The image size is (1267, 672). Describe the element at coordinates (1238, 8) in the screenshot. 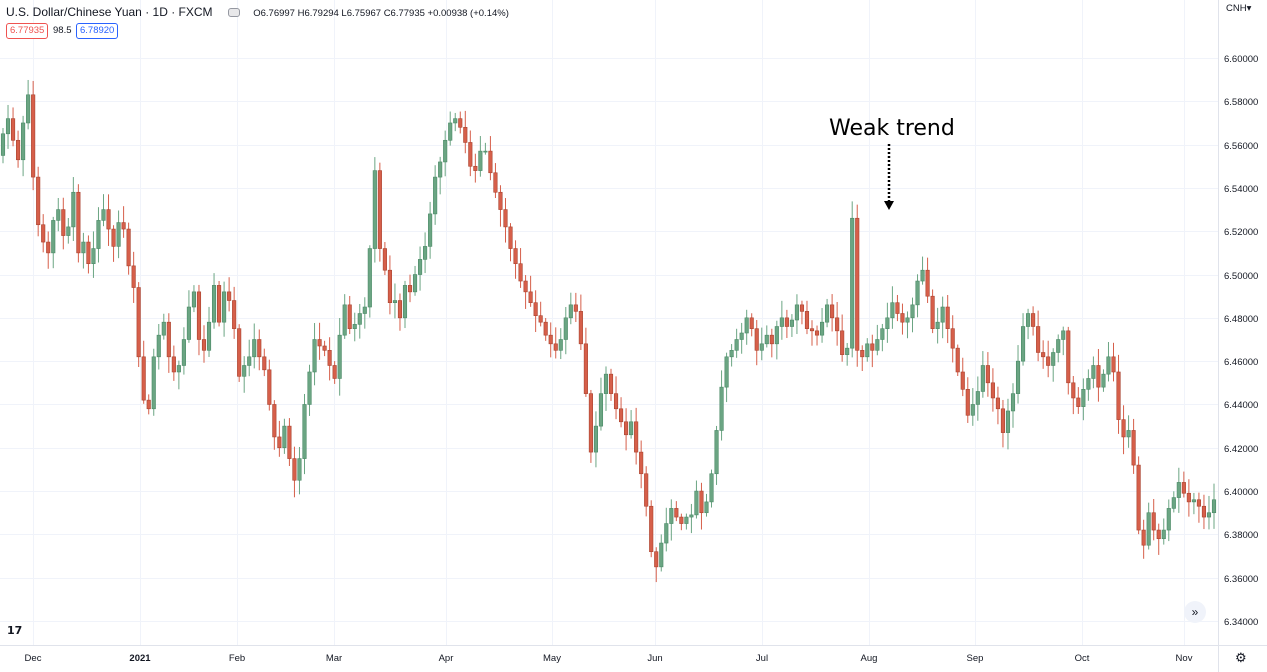

I see `currency-selector: CNH▾` at that location.